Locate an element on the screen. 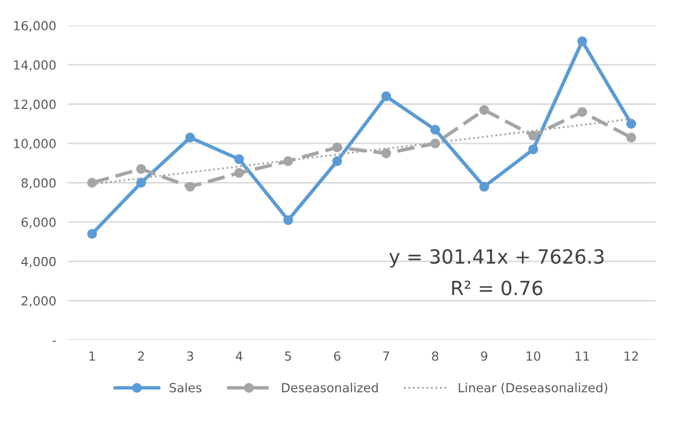  x-tick-label: 8 is located at coordinates (435, 356).